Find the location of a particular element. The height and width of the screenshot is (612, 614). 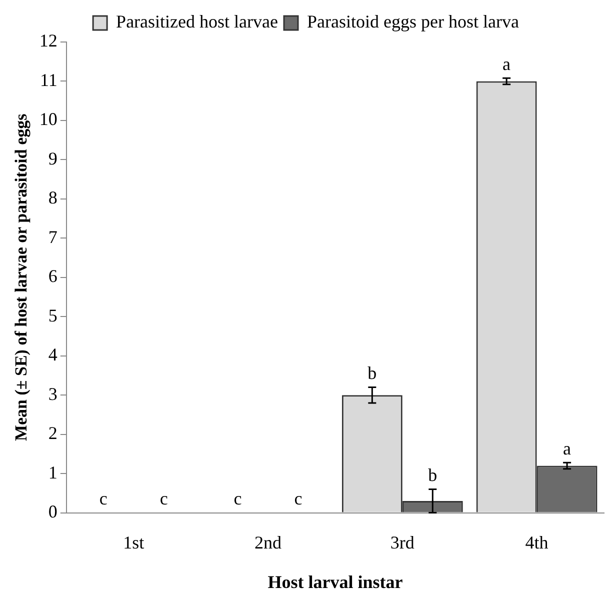

x-tick-label: 3rd is located at coordinates (402, 542).